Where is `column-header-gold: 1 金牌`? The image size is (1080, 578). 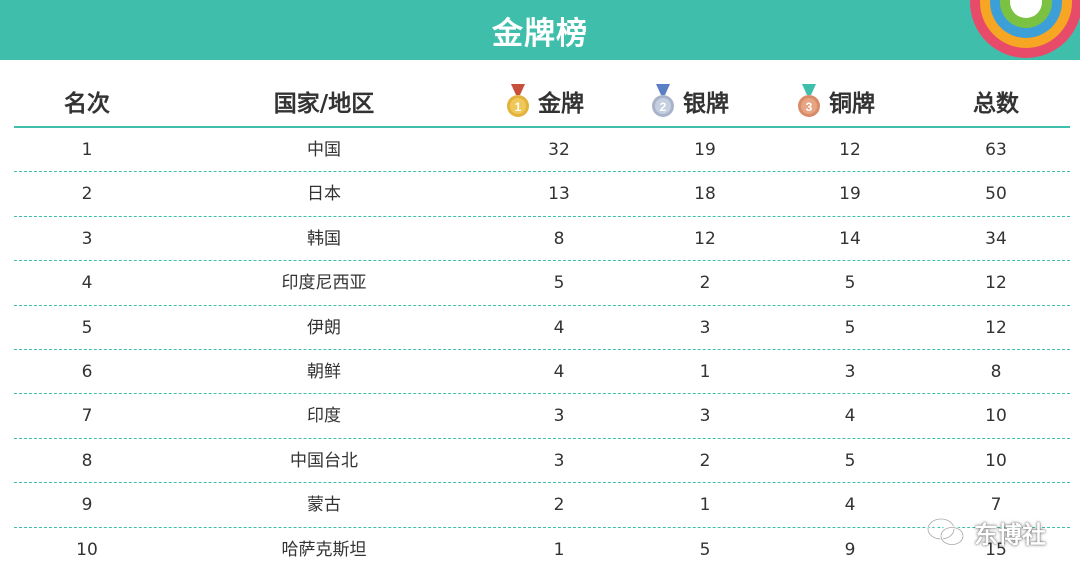 column-header-gold: 1 金牌 is located at coordinates (544, 101).